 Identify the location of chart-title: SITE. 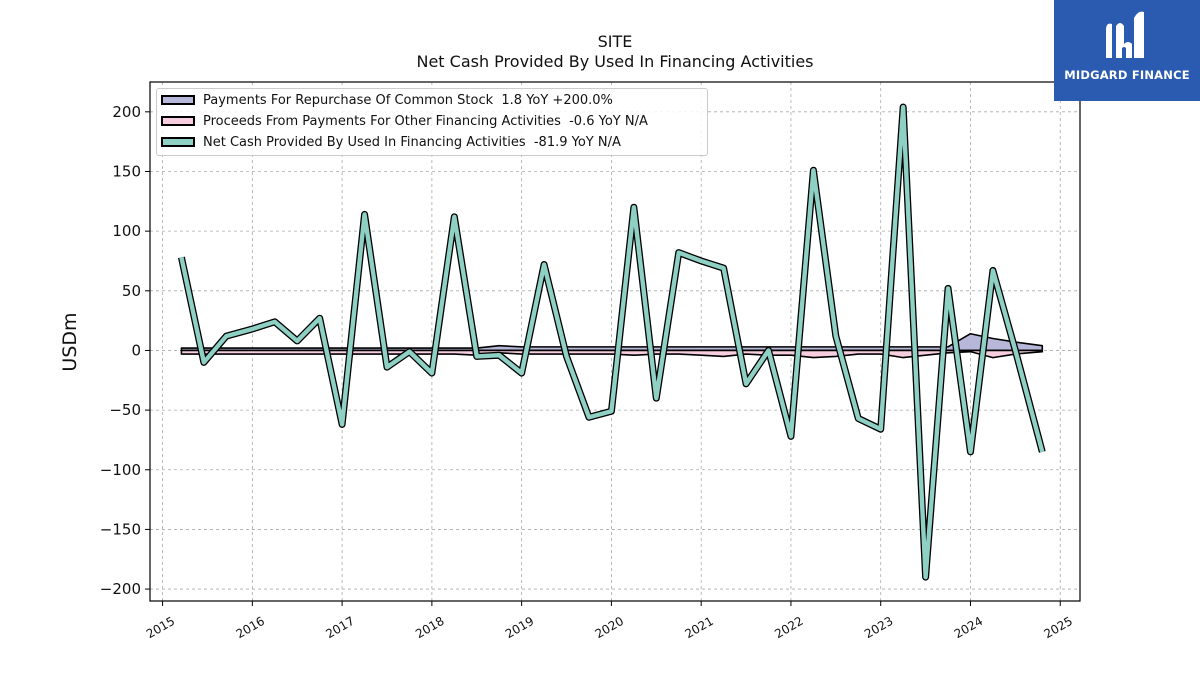
(615, 41).